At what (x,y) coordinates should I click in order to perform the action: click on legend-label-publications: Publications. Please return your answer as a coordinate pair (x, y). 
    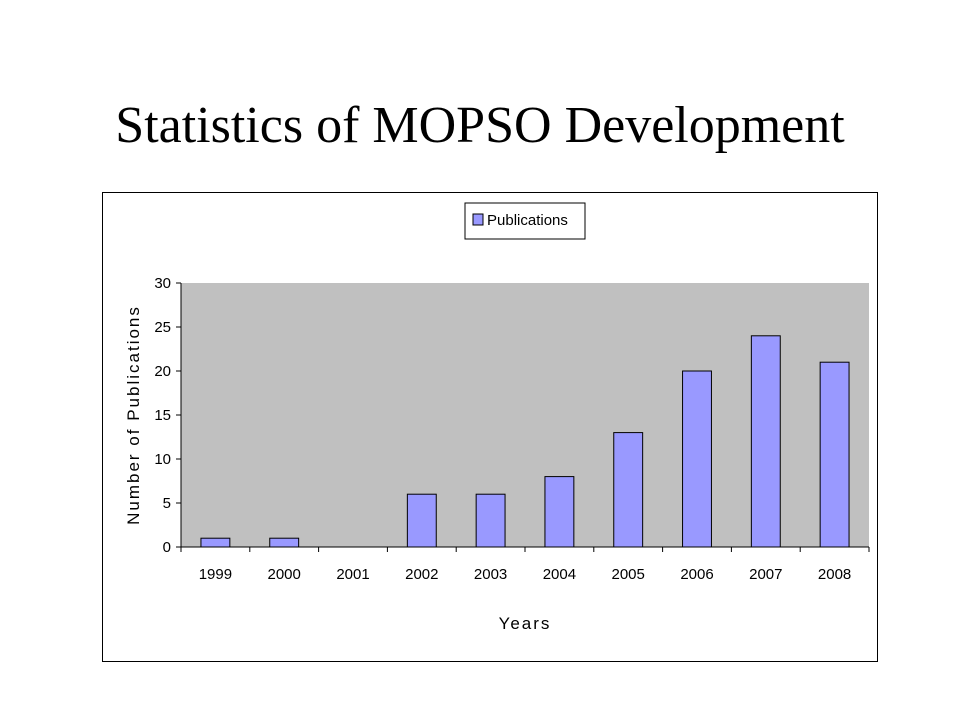
    Looking at the image, I should click on (527, 220).